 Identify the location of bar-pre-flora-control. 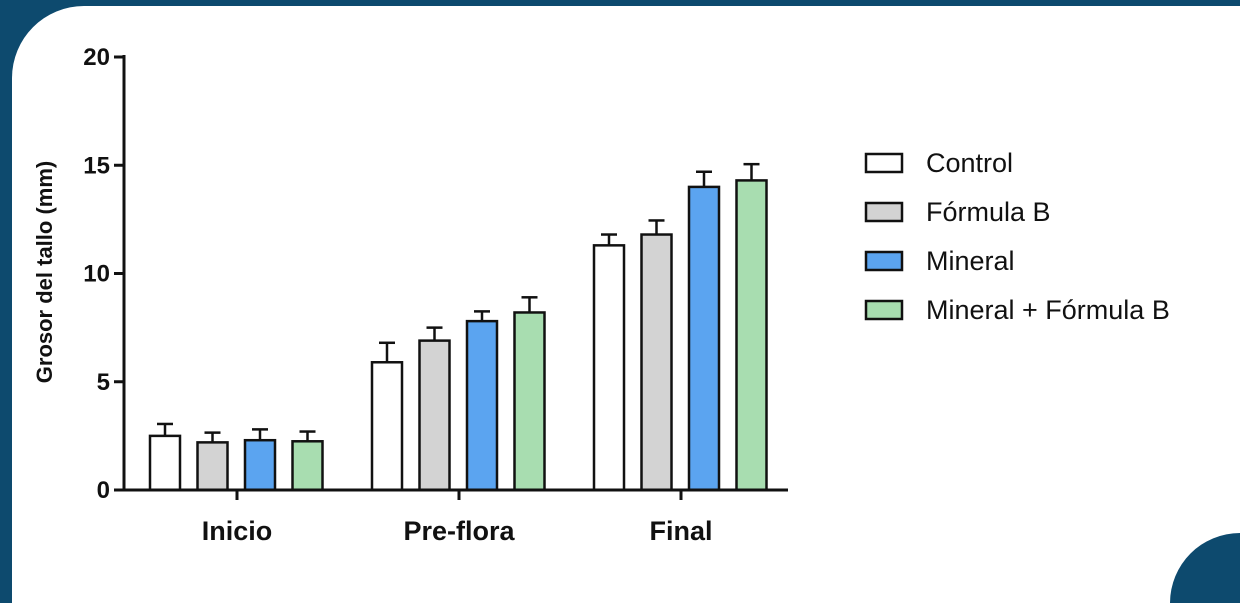
(387, 426).